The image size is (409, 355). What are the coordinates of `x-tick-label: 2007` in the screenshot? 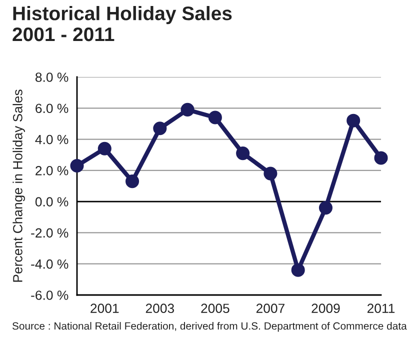 It's located at (270, 309).